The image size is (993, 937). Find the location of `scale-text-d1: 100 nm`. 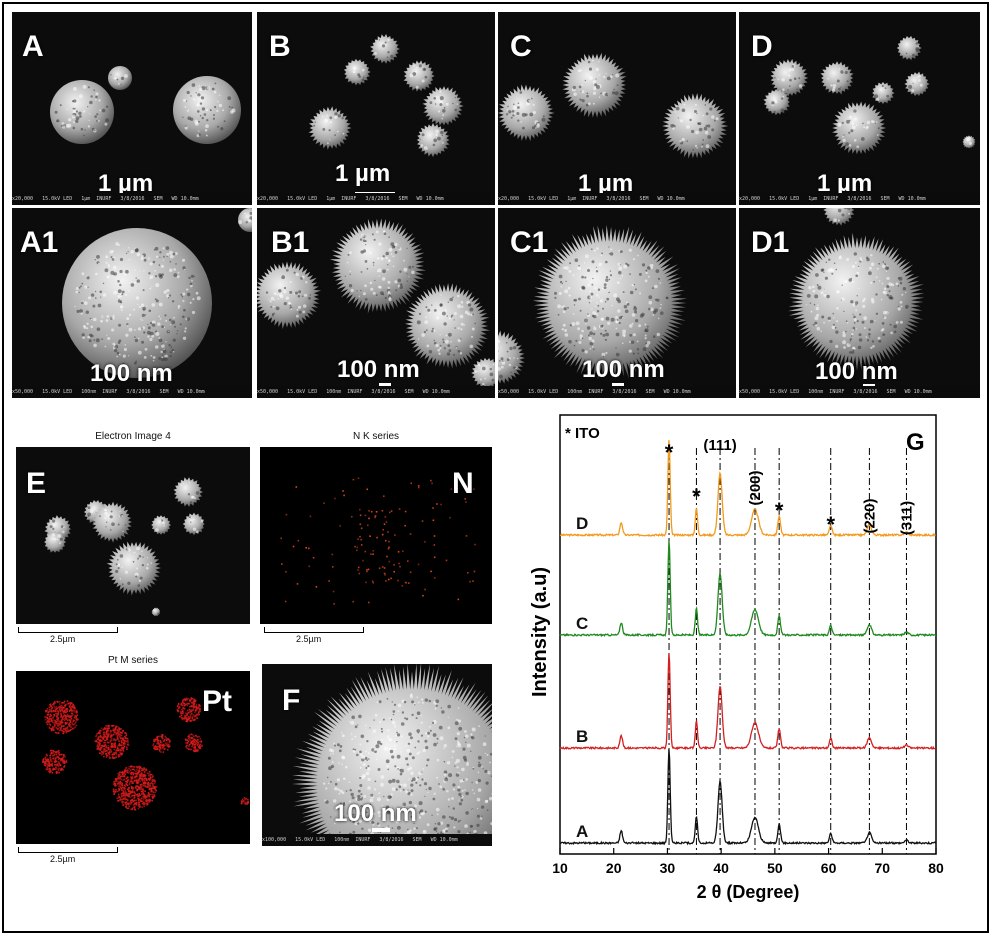

scale-text-d1: 100 nm is located at coordinates (856, 372).